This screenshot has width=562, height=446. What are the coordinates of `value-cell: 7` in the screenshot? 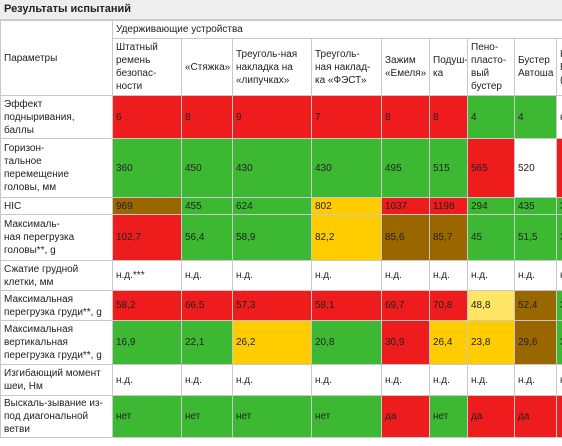 It's located at (346, 117).